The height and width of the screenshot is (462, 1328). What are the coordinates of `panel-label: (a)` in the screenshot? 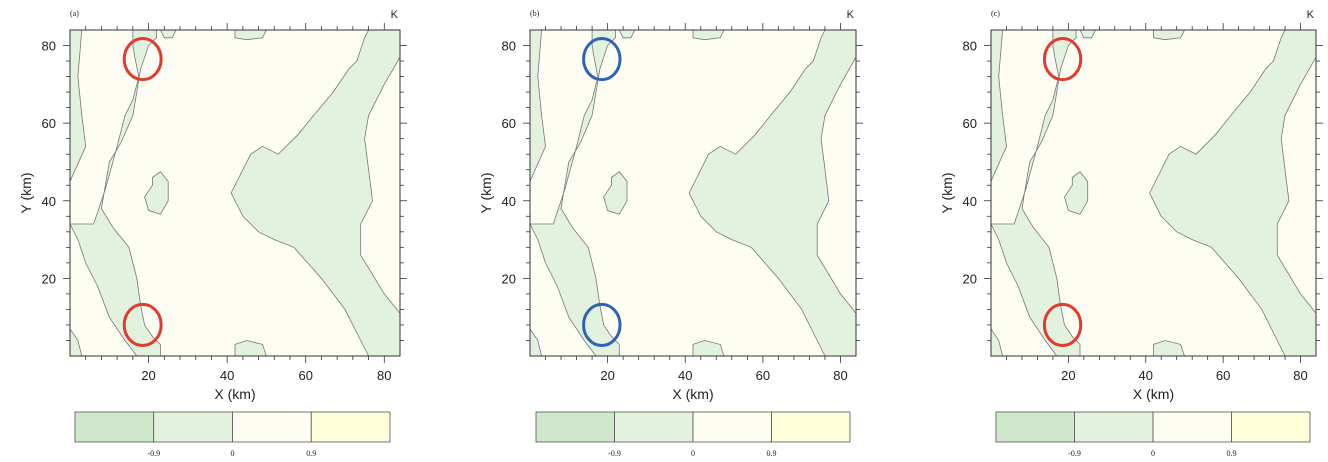 It's located at (74, 13).